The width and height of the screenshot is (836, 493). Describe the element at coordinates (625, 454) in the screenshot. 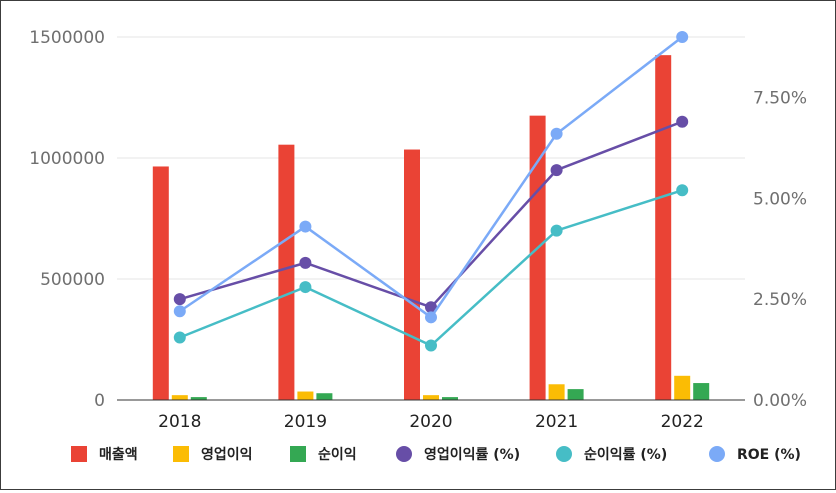

I see `legend-label: 순이익률 (%)` at that location.